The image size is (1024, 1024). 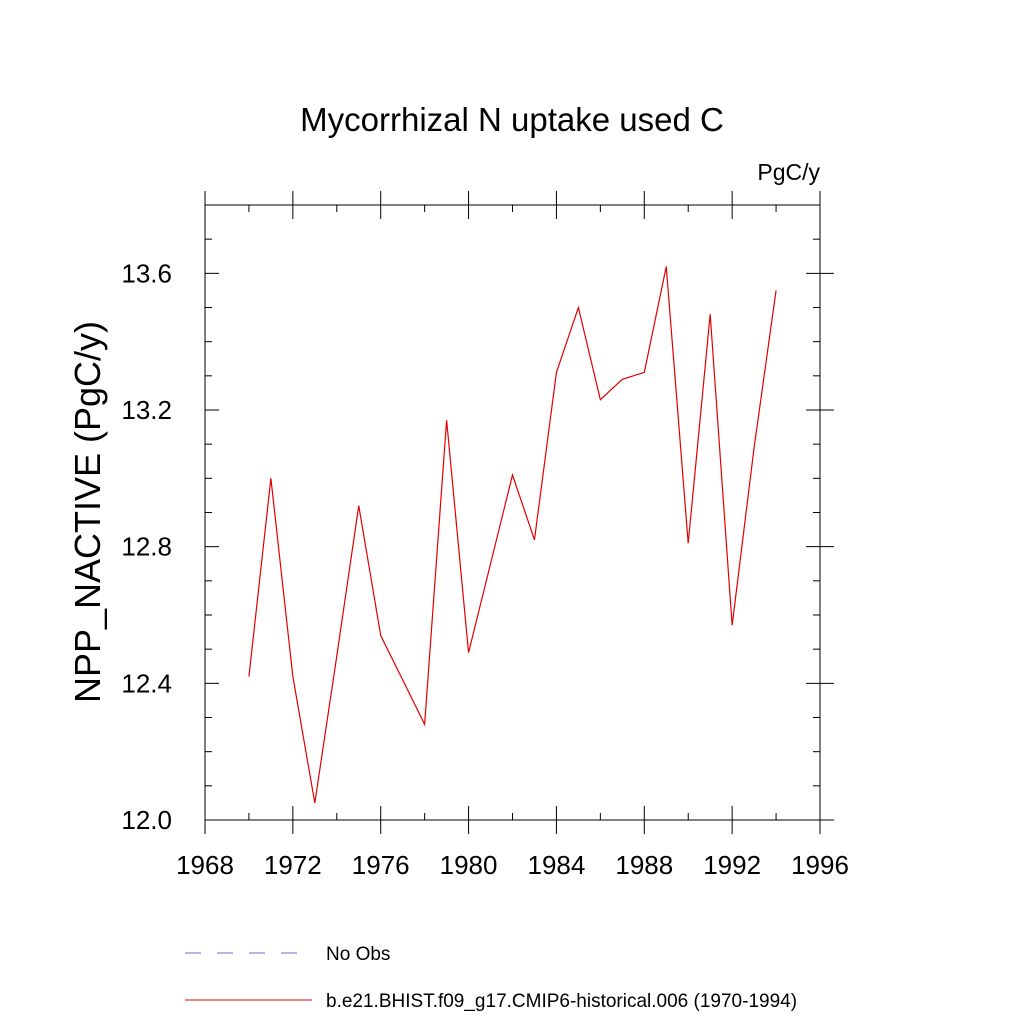 I want to click on x-tick-label: 1984, so click(x=557, y=865).